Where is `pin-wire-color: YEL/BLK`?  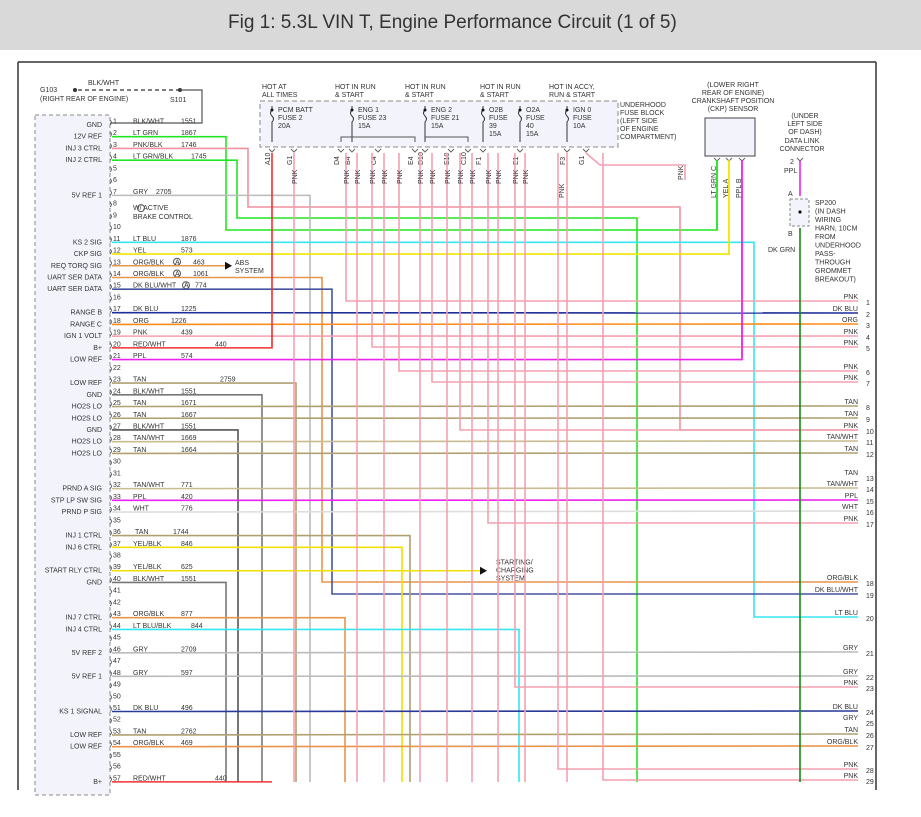
pin-wire-color: YEL/BLK is located at coordinates (147, 544).